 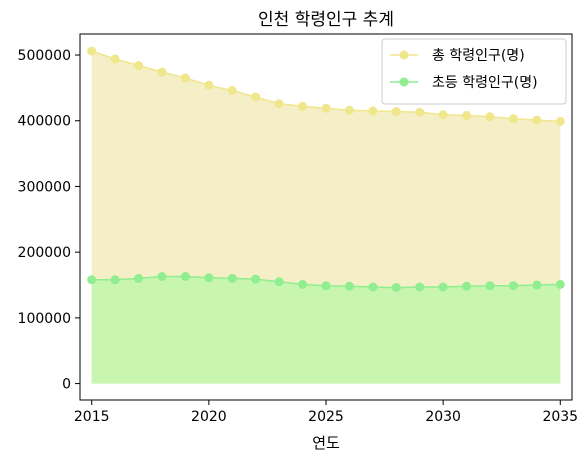 What do you see at coordinates (44, 319) in the screenshot?
I see `y-tick-label: 100000` at bounding box center [44, 319].